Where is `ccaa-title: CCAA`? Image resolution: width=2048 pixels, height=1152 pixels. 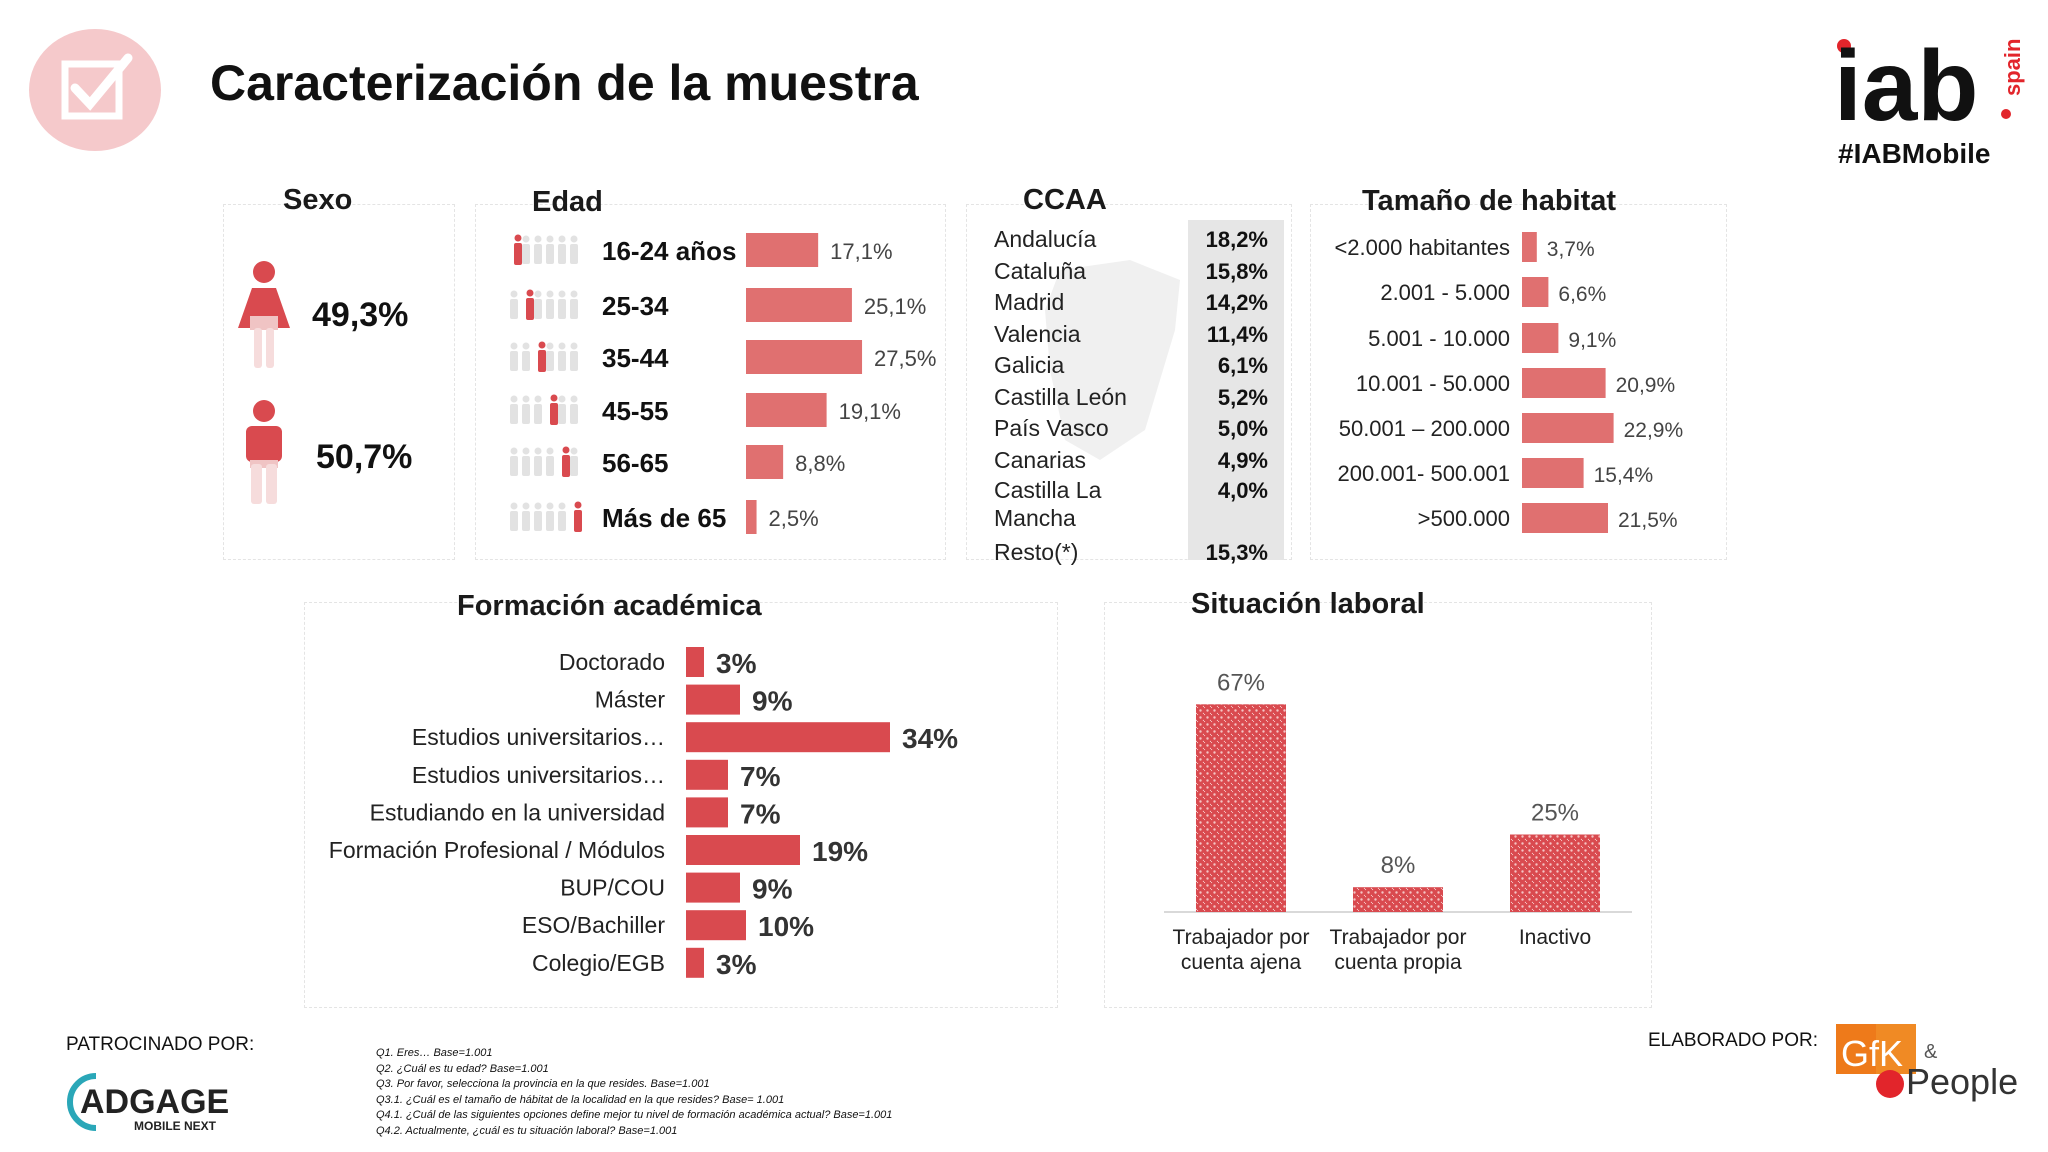
ccaa-title: CCAA is located at coordinates (1065, 200).